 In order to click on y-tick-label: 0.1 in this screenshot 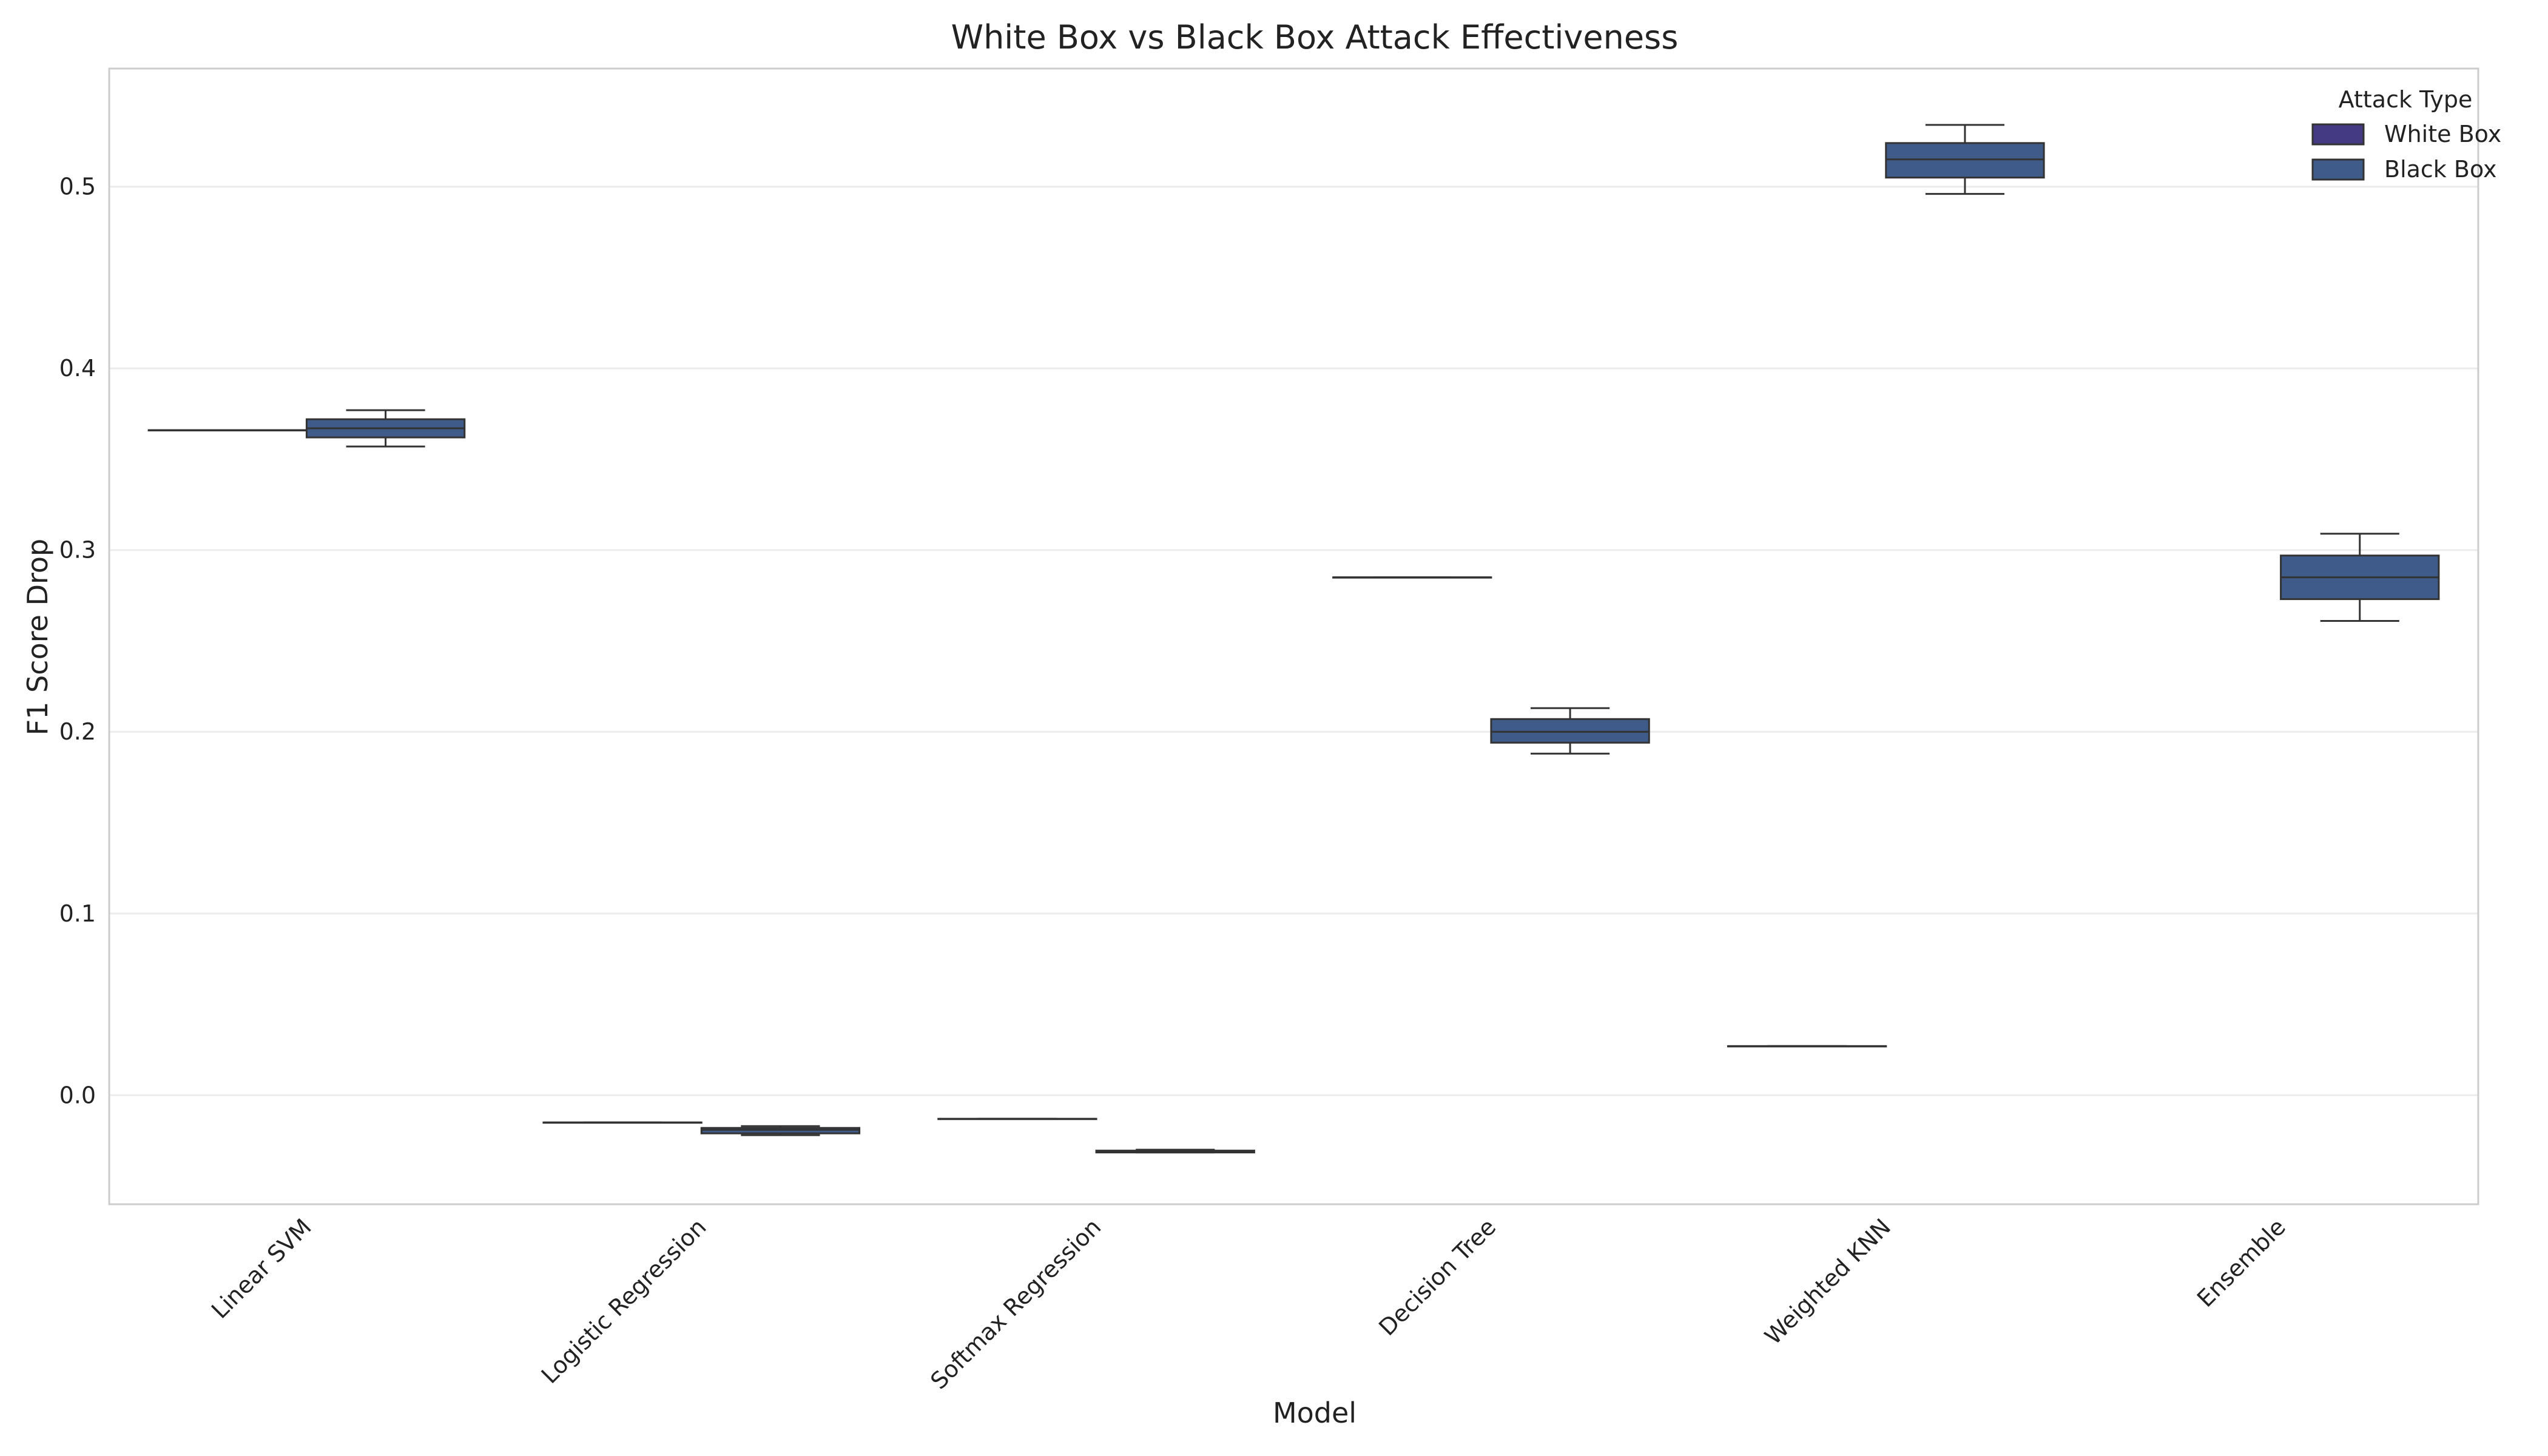, I will do `click(77, 913)`.